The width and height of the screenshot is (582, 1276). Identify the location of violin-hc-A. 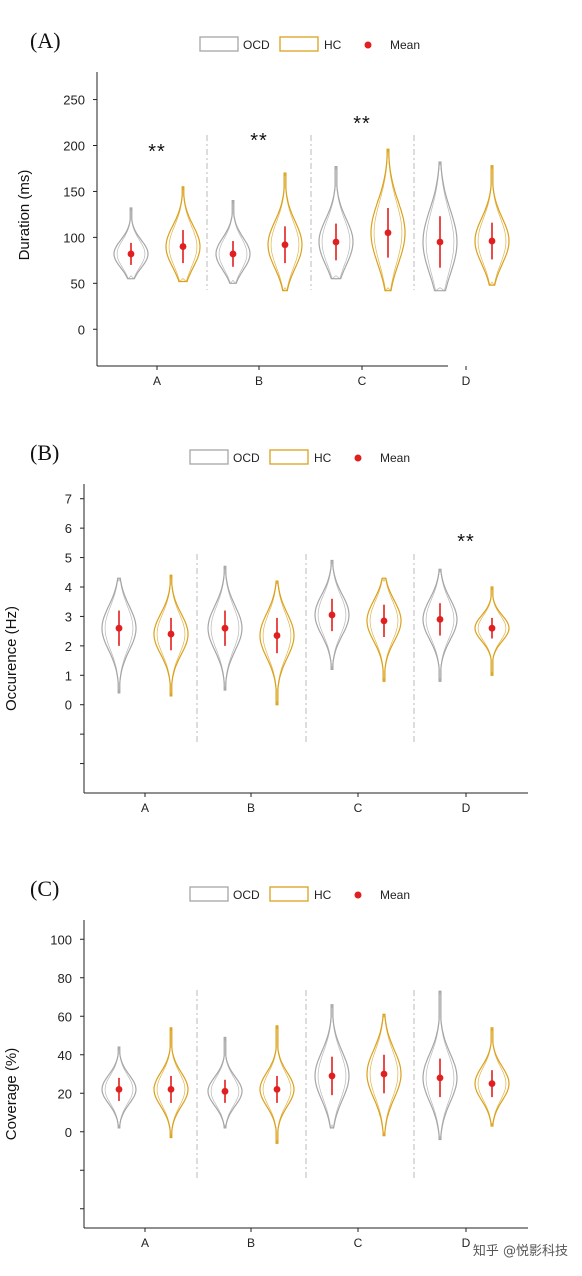
(171, 635).